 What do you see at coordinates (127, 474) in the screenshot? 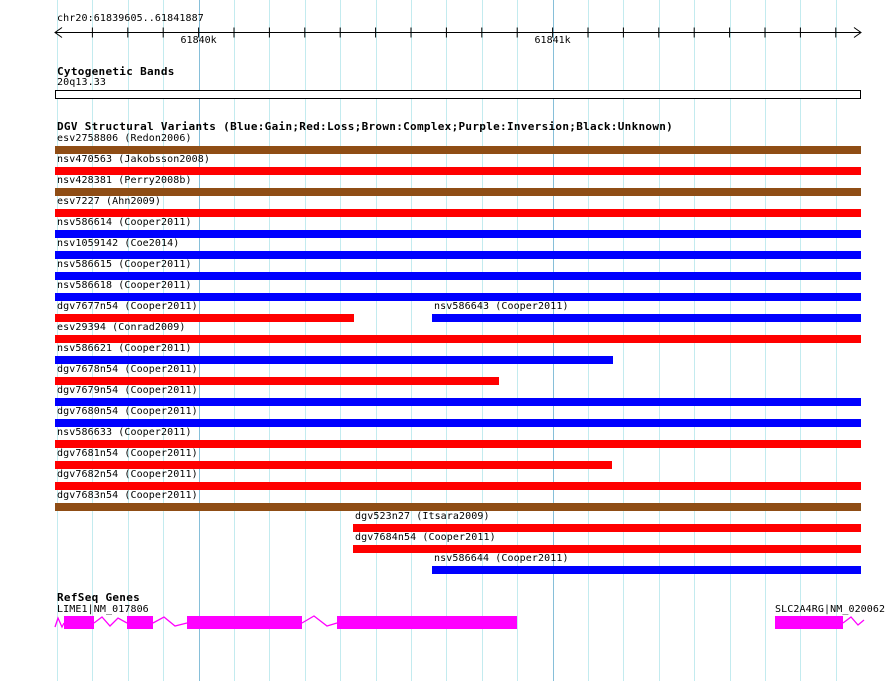
I see `variant-label: dgv7682n54 (Cooper2011)` at bounding box center [127, 474].